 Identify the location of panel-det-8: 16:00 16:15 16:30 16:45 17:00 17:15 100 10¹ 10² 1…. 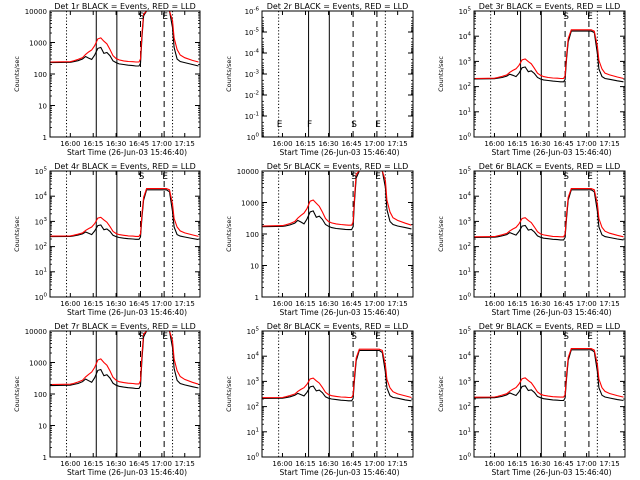
(319, 399).